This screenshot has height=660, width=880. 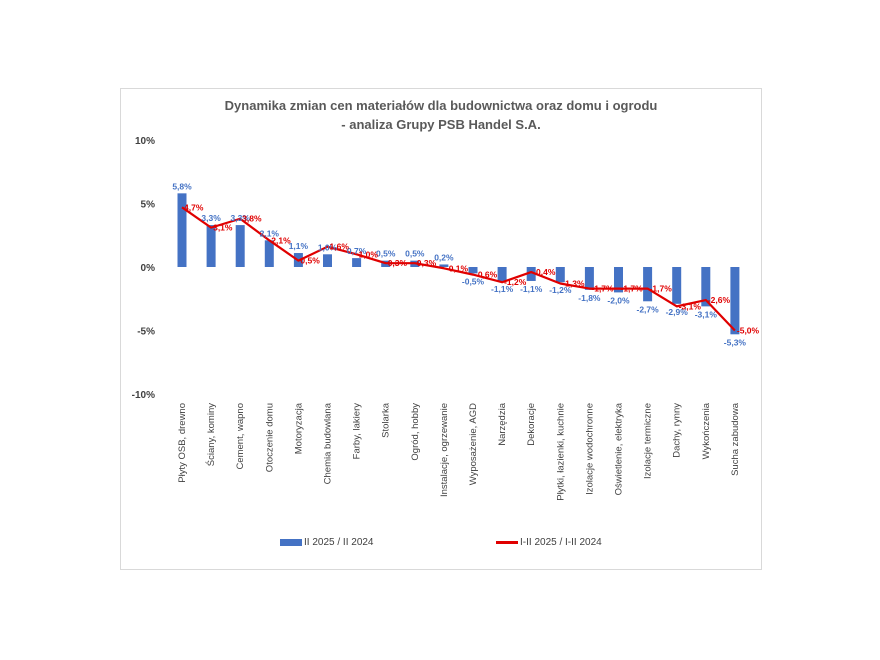 What do you see at coordinates (735, 439) in the screenshot?
I see `x-tick-label: Sucha zabudowa` at bounding box center [735, 439].